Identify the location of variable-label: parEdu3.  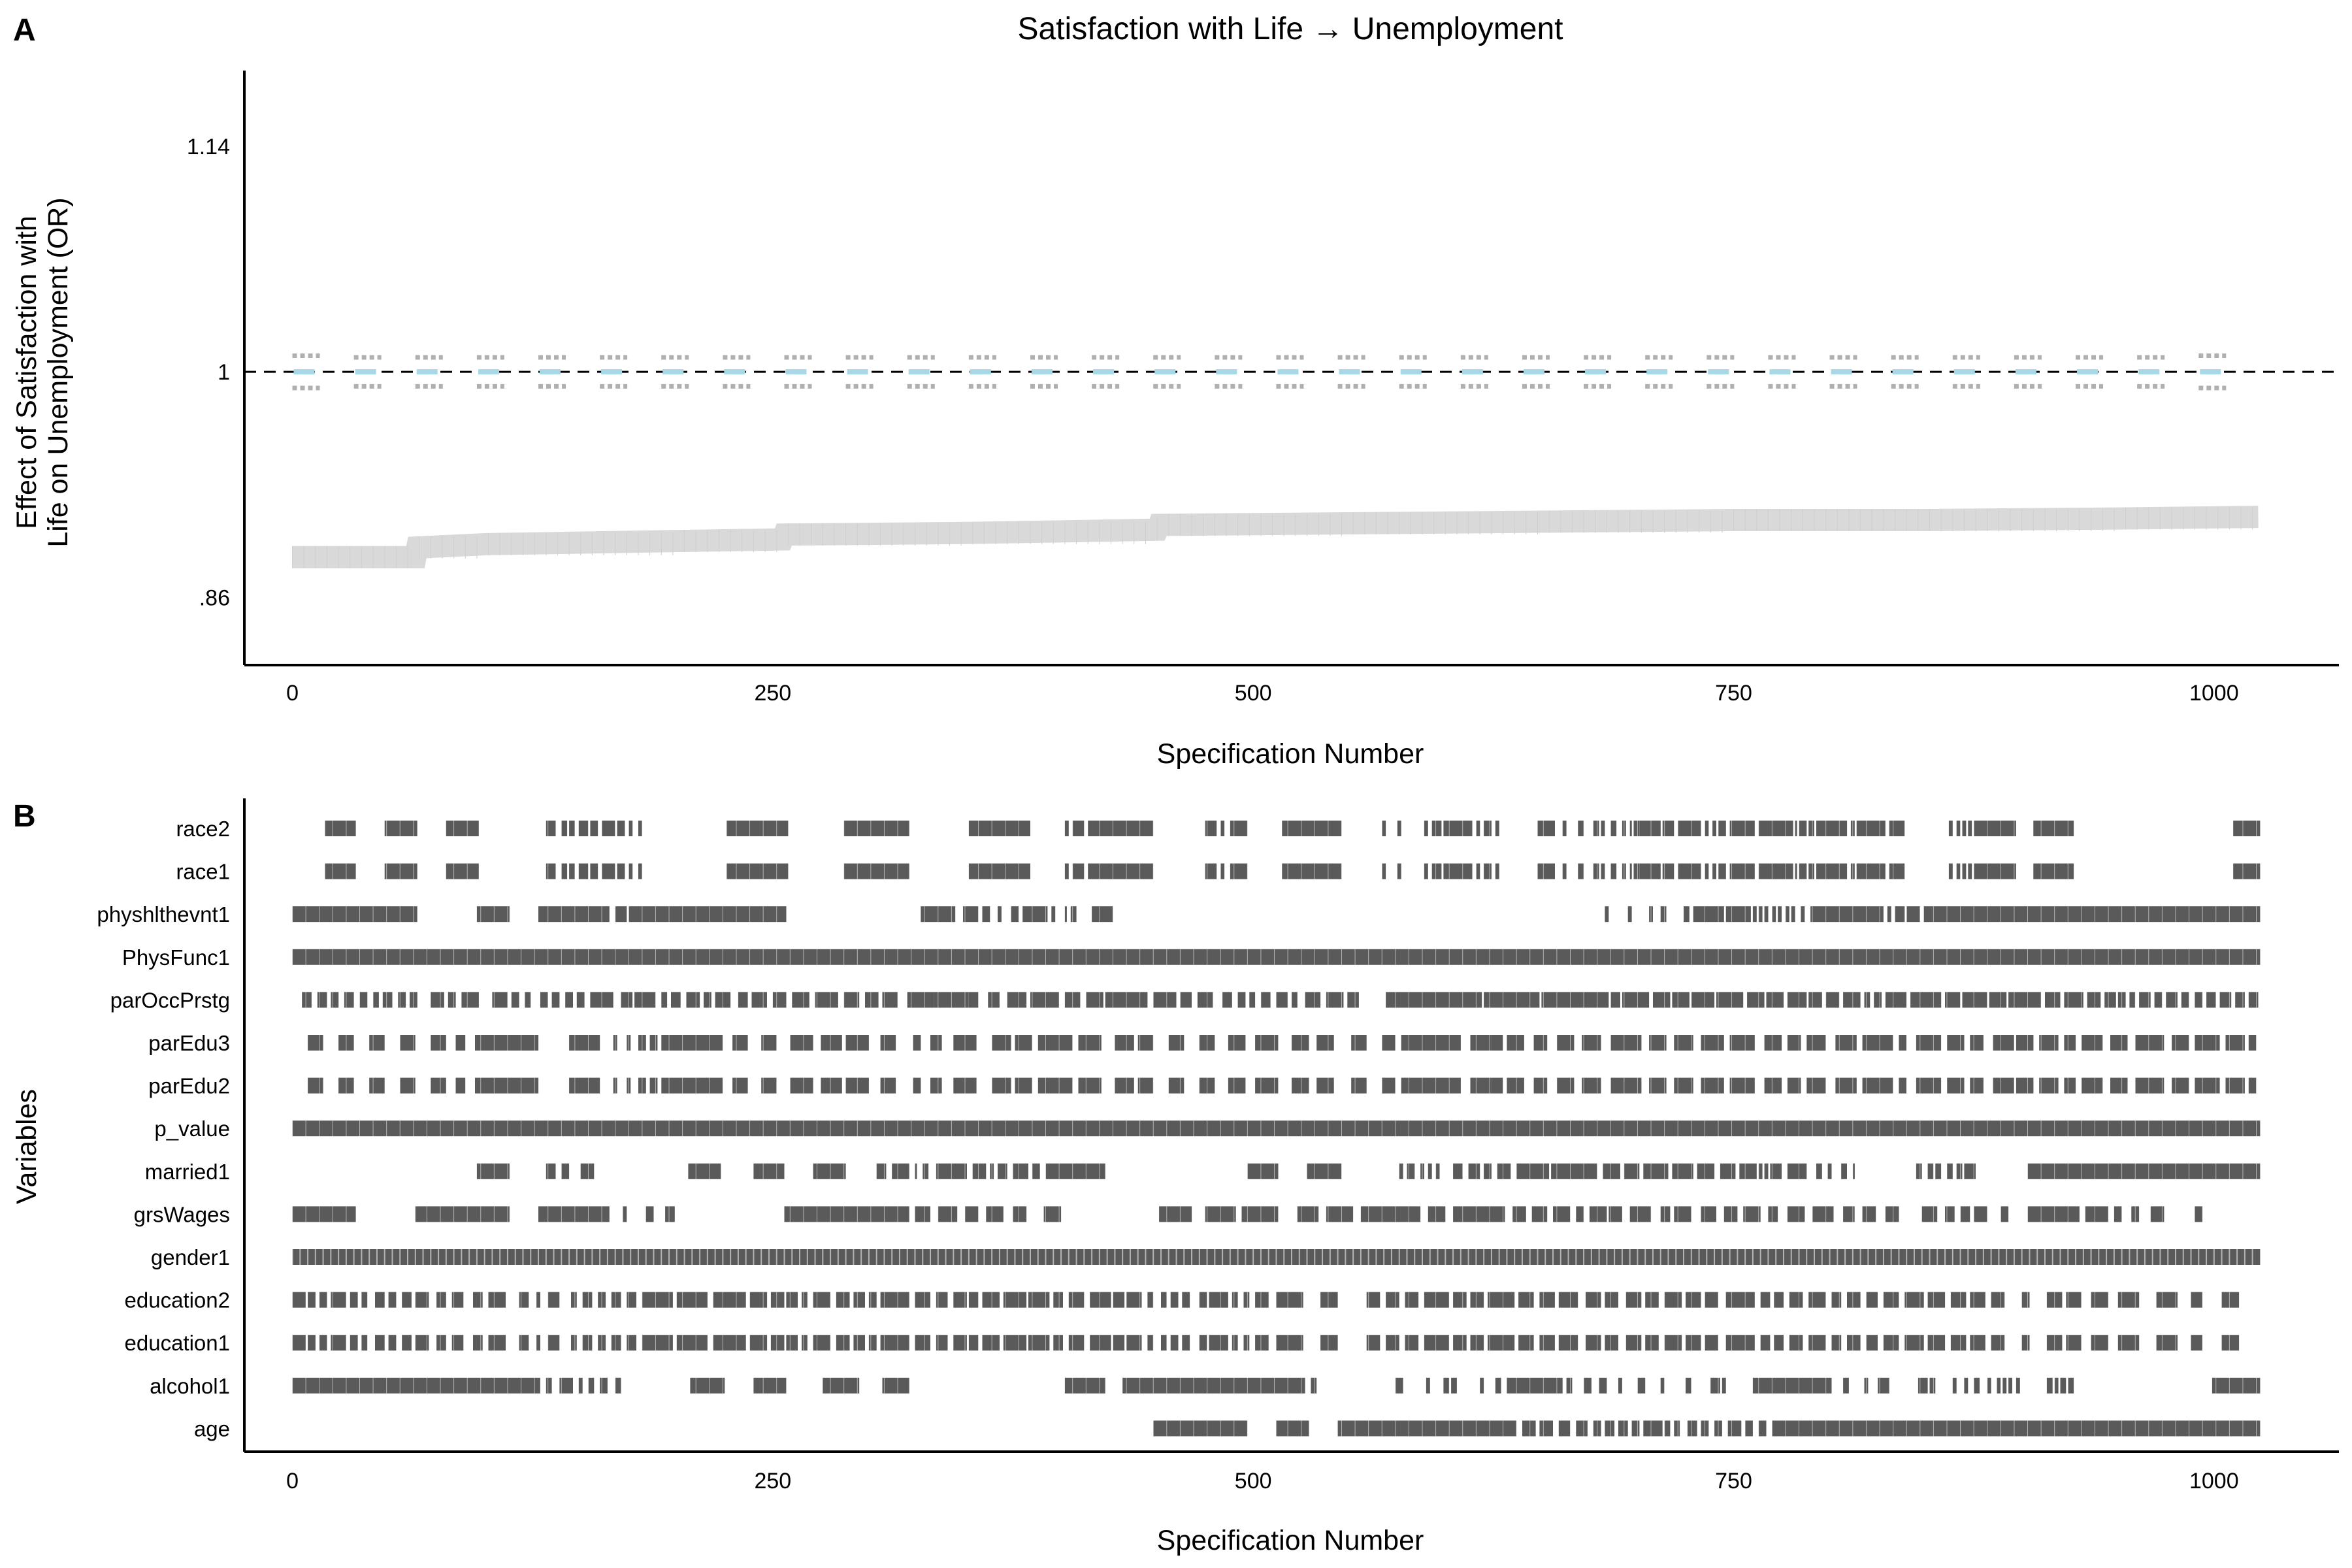
(189, 1043).